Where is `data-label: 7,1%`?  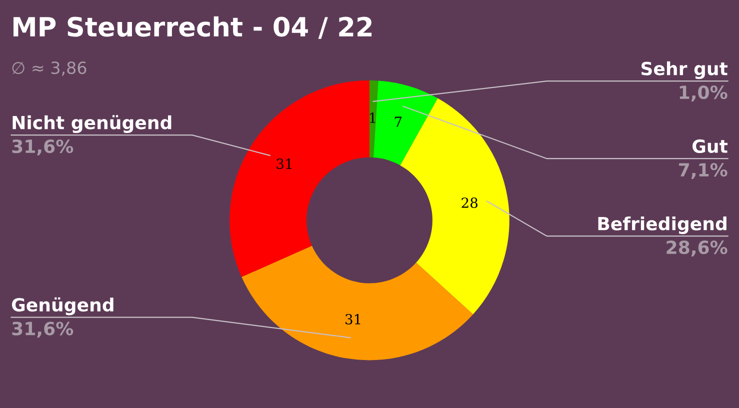
data-label: 7,1% is located at coordinates (703, 170).